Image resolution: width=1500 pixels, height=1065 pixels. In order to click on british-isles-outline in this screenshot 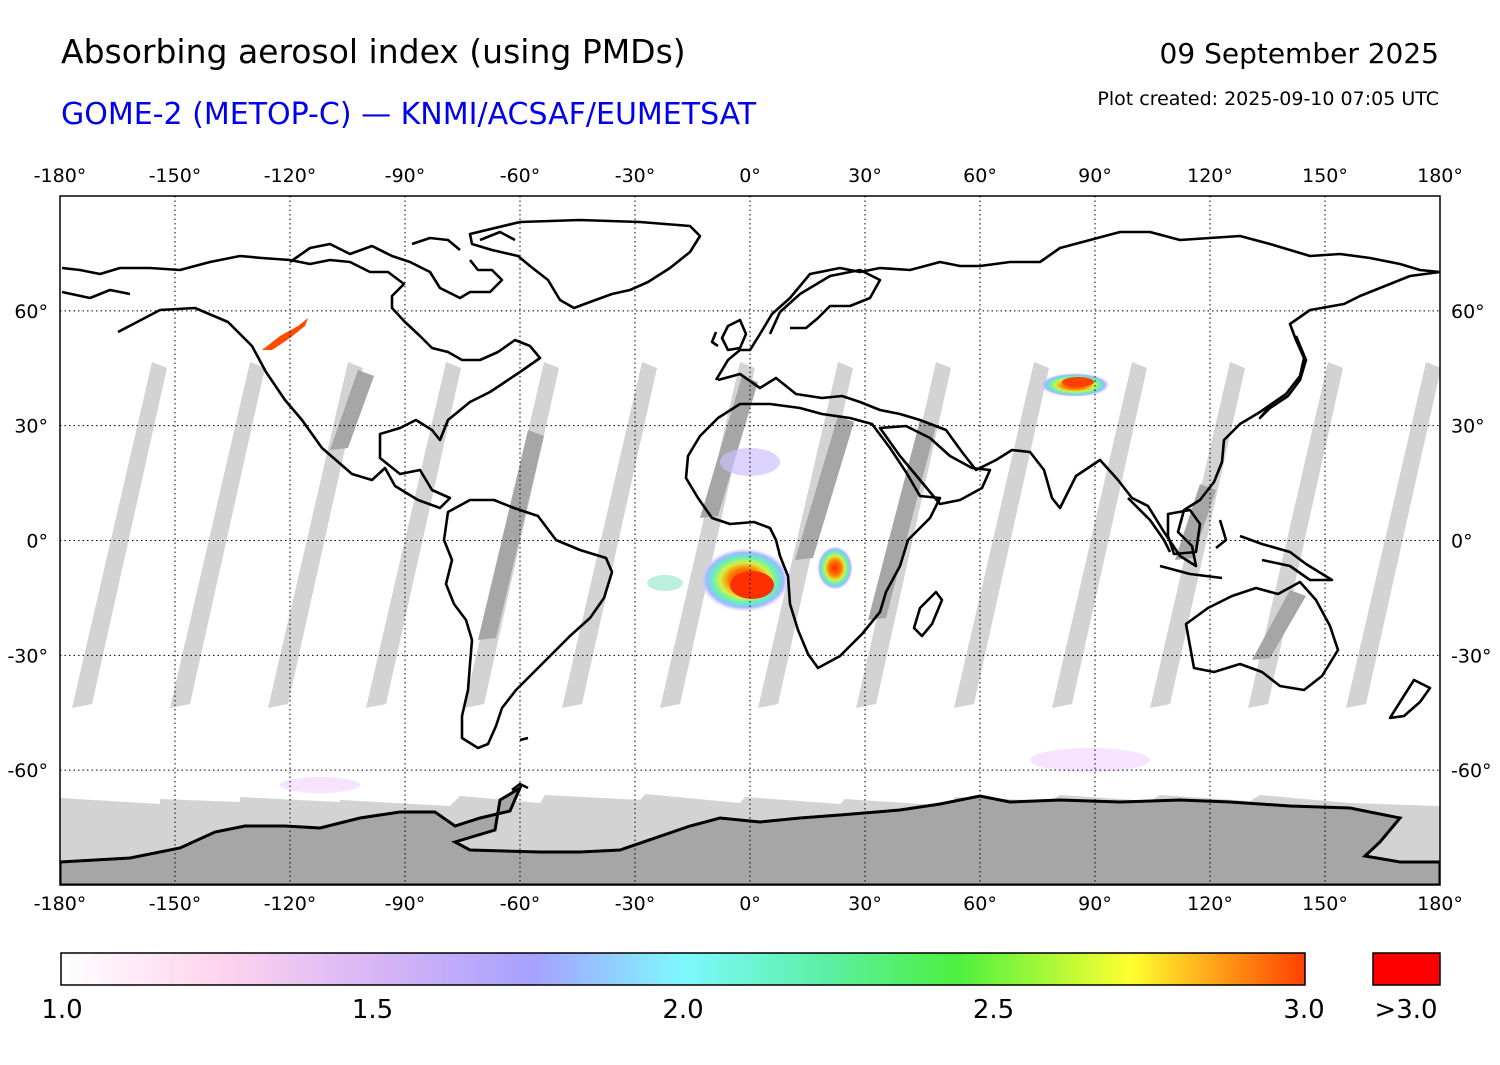, I will do `click(729, 335)`.